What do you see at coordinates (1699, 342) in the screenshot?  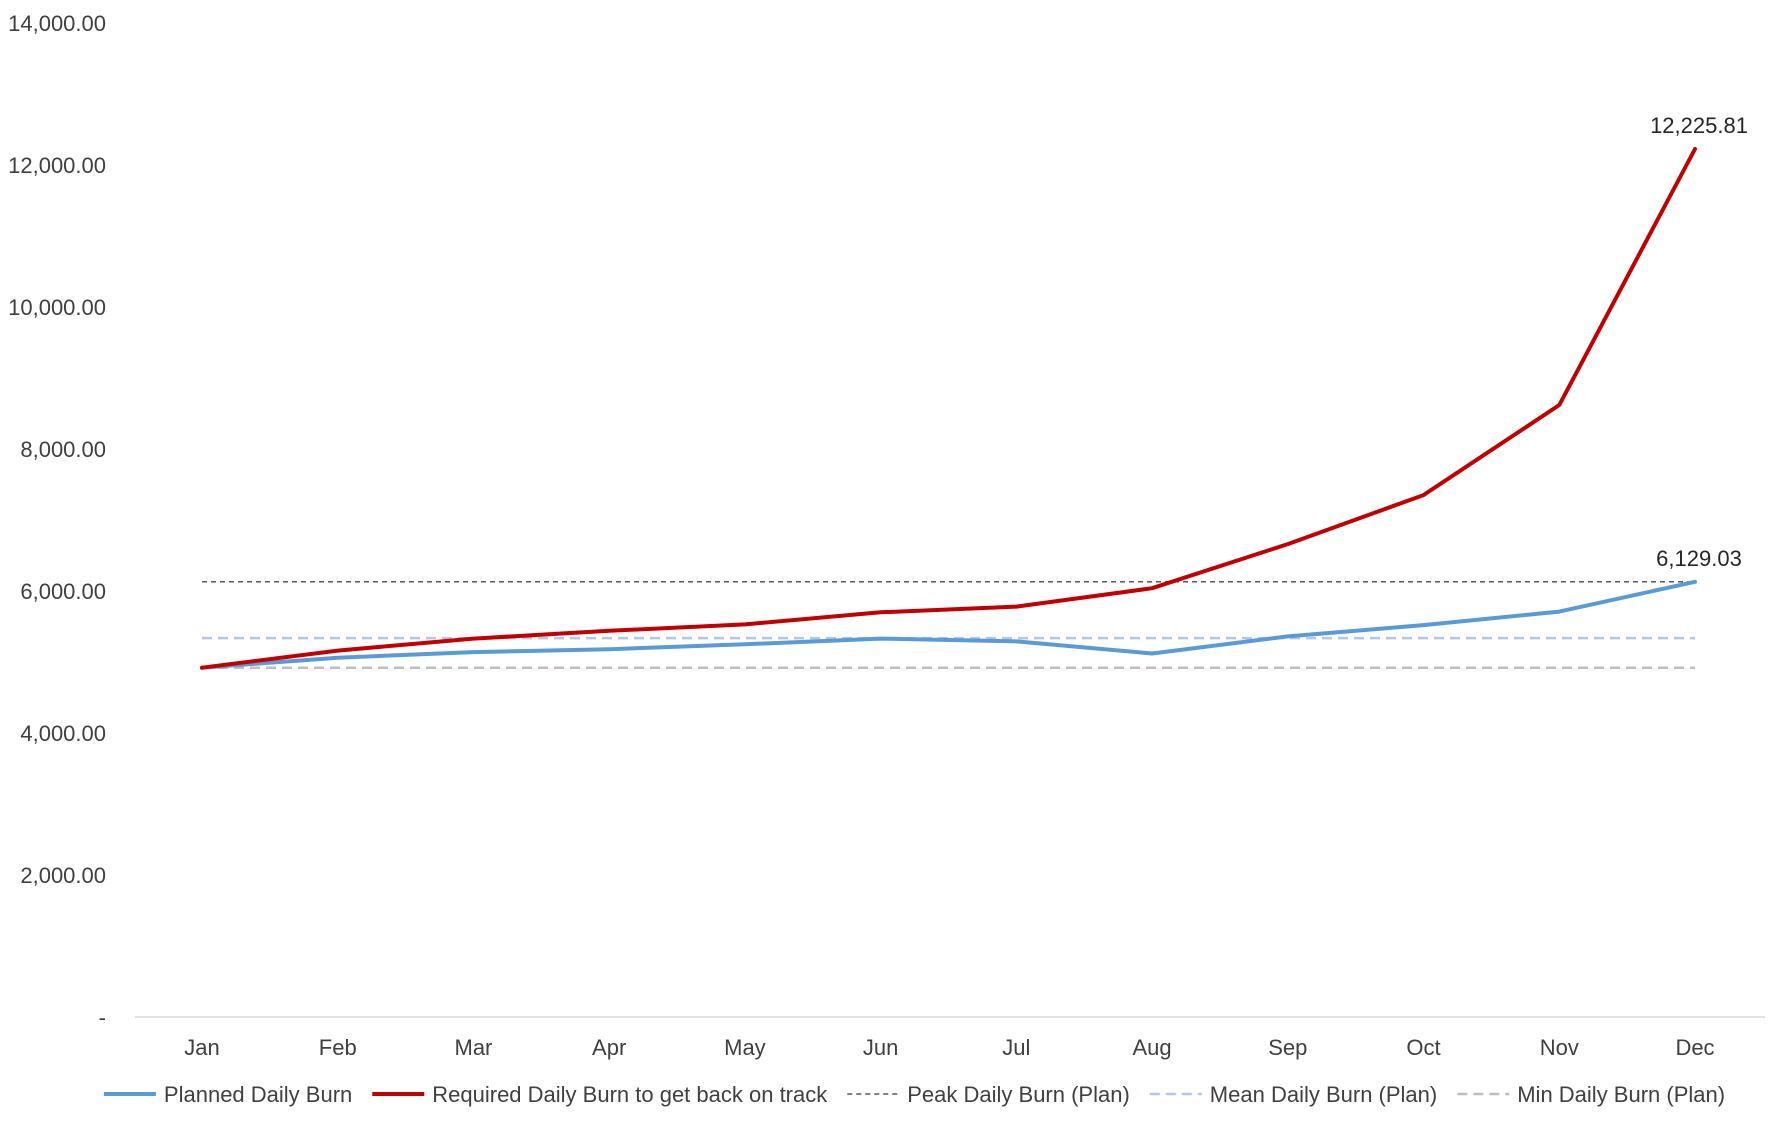 I see `annotation-layer: 12,225.81 6,129.03` at bounding box center [1699, 342].